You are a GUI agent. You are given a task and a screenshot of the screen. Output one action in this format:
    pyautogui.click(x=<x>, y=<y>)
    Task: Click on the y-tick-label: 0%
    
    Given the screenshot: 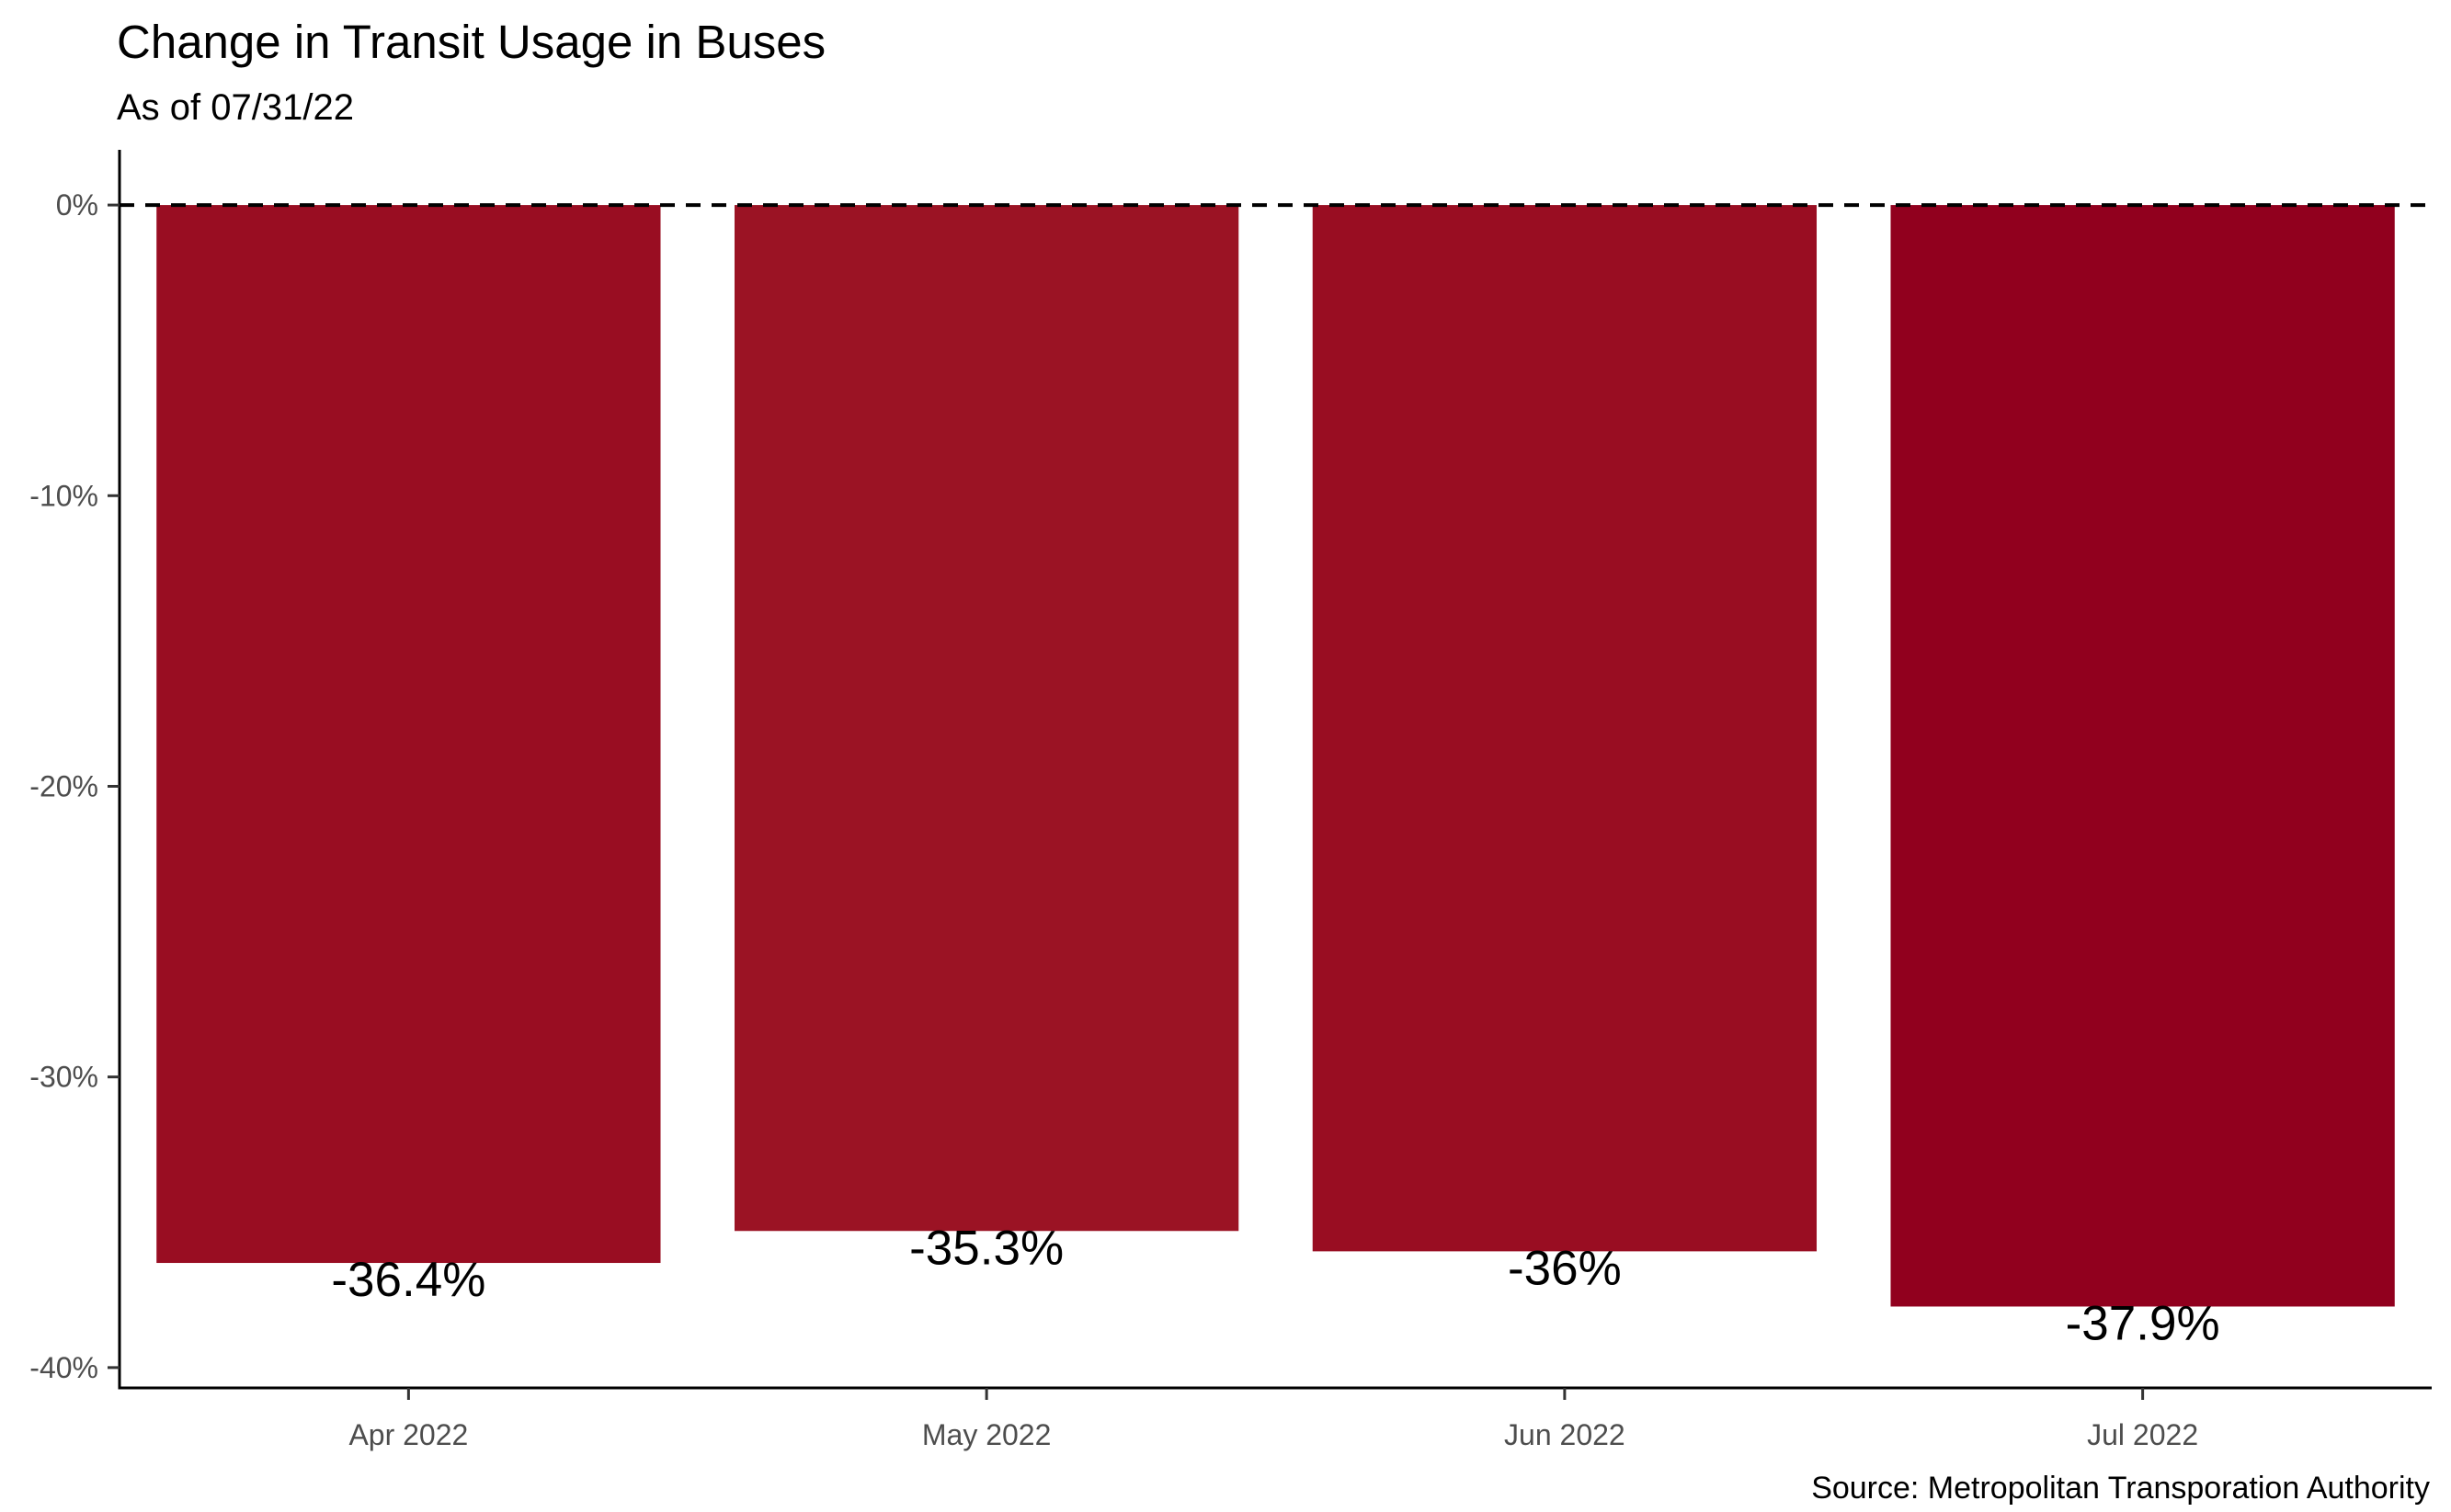 What is the action you would take?
    pyautogui.click(x=77, y=205)
    